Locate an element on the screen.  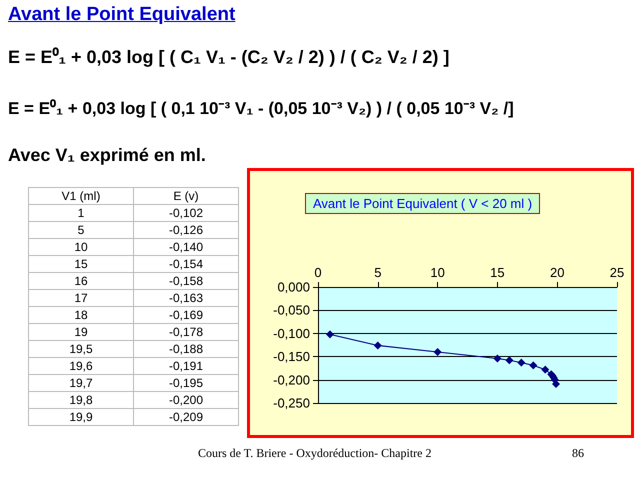
text: -0,209 is located at coordinates (186, 417).